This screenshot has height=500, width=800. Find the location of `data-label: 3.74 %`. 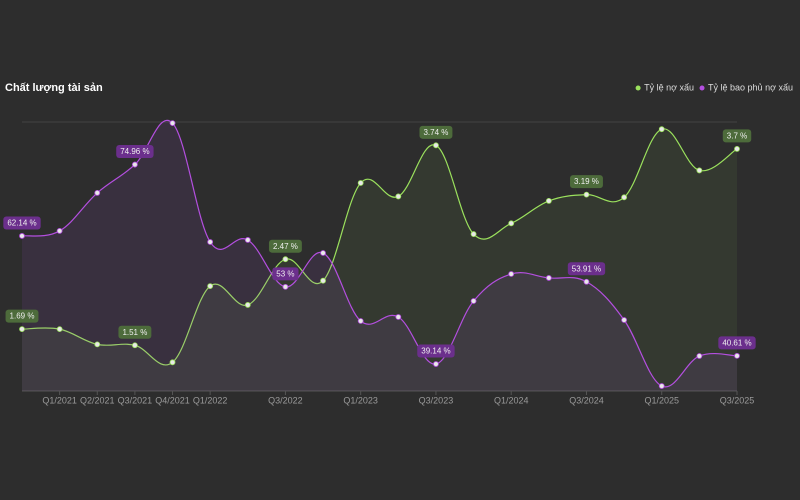

data-label: 3.74 % is located at coordinates (436, 132).